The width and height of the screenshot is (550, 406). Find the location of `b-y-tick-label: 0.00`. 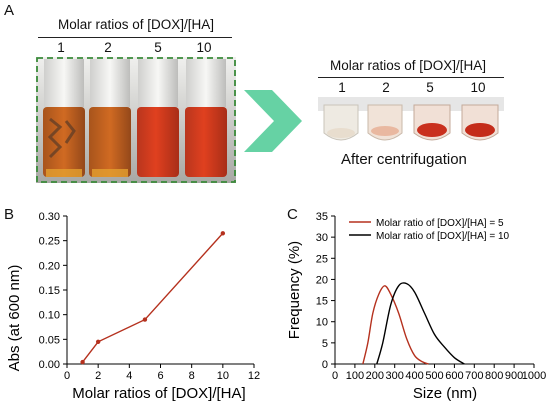

b-y-tick-label: 0.00 is located at coordinates (49, 365).